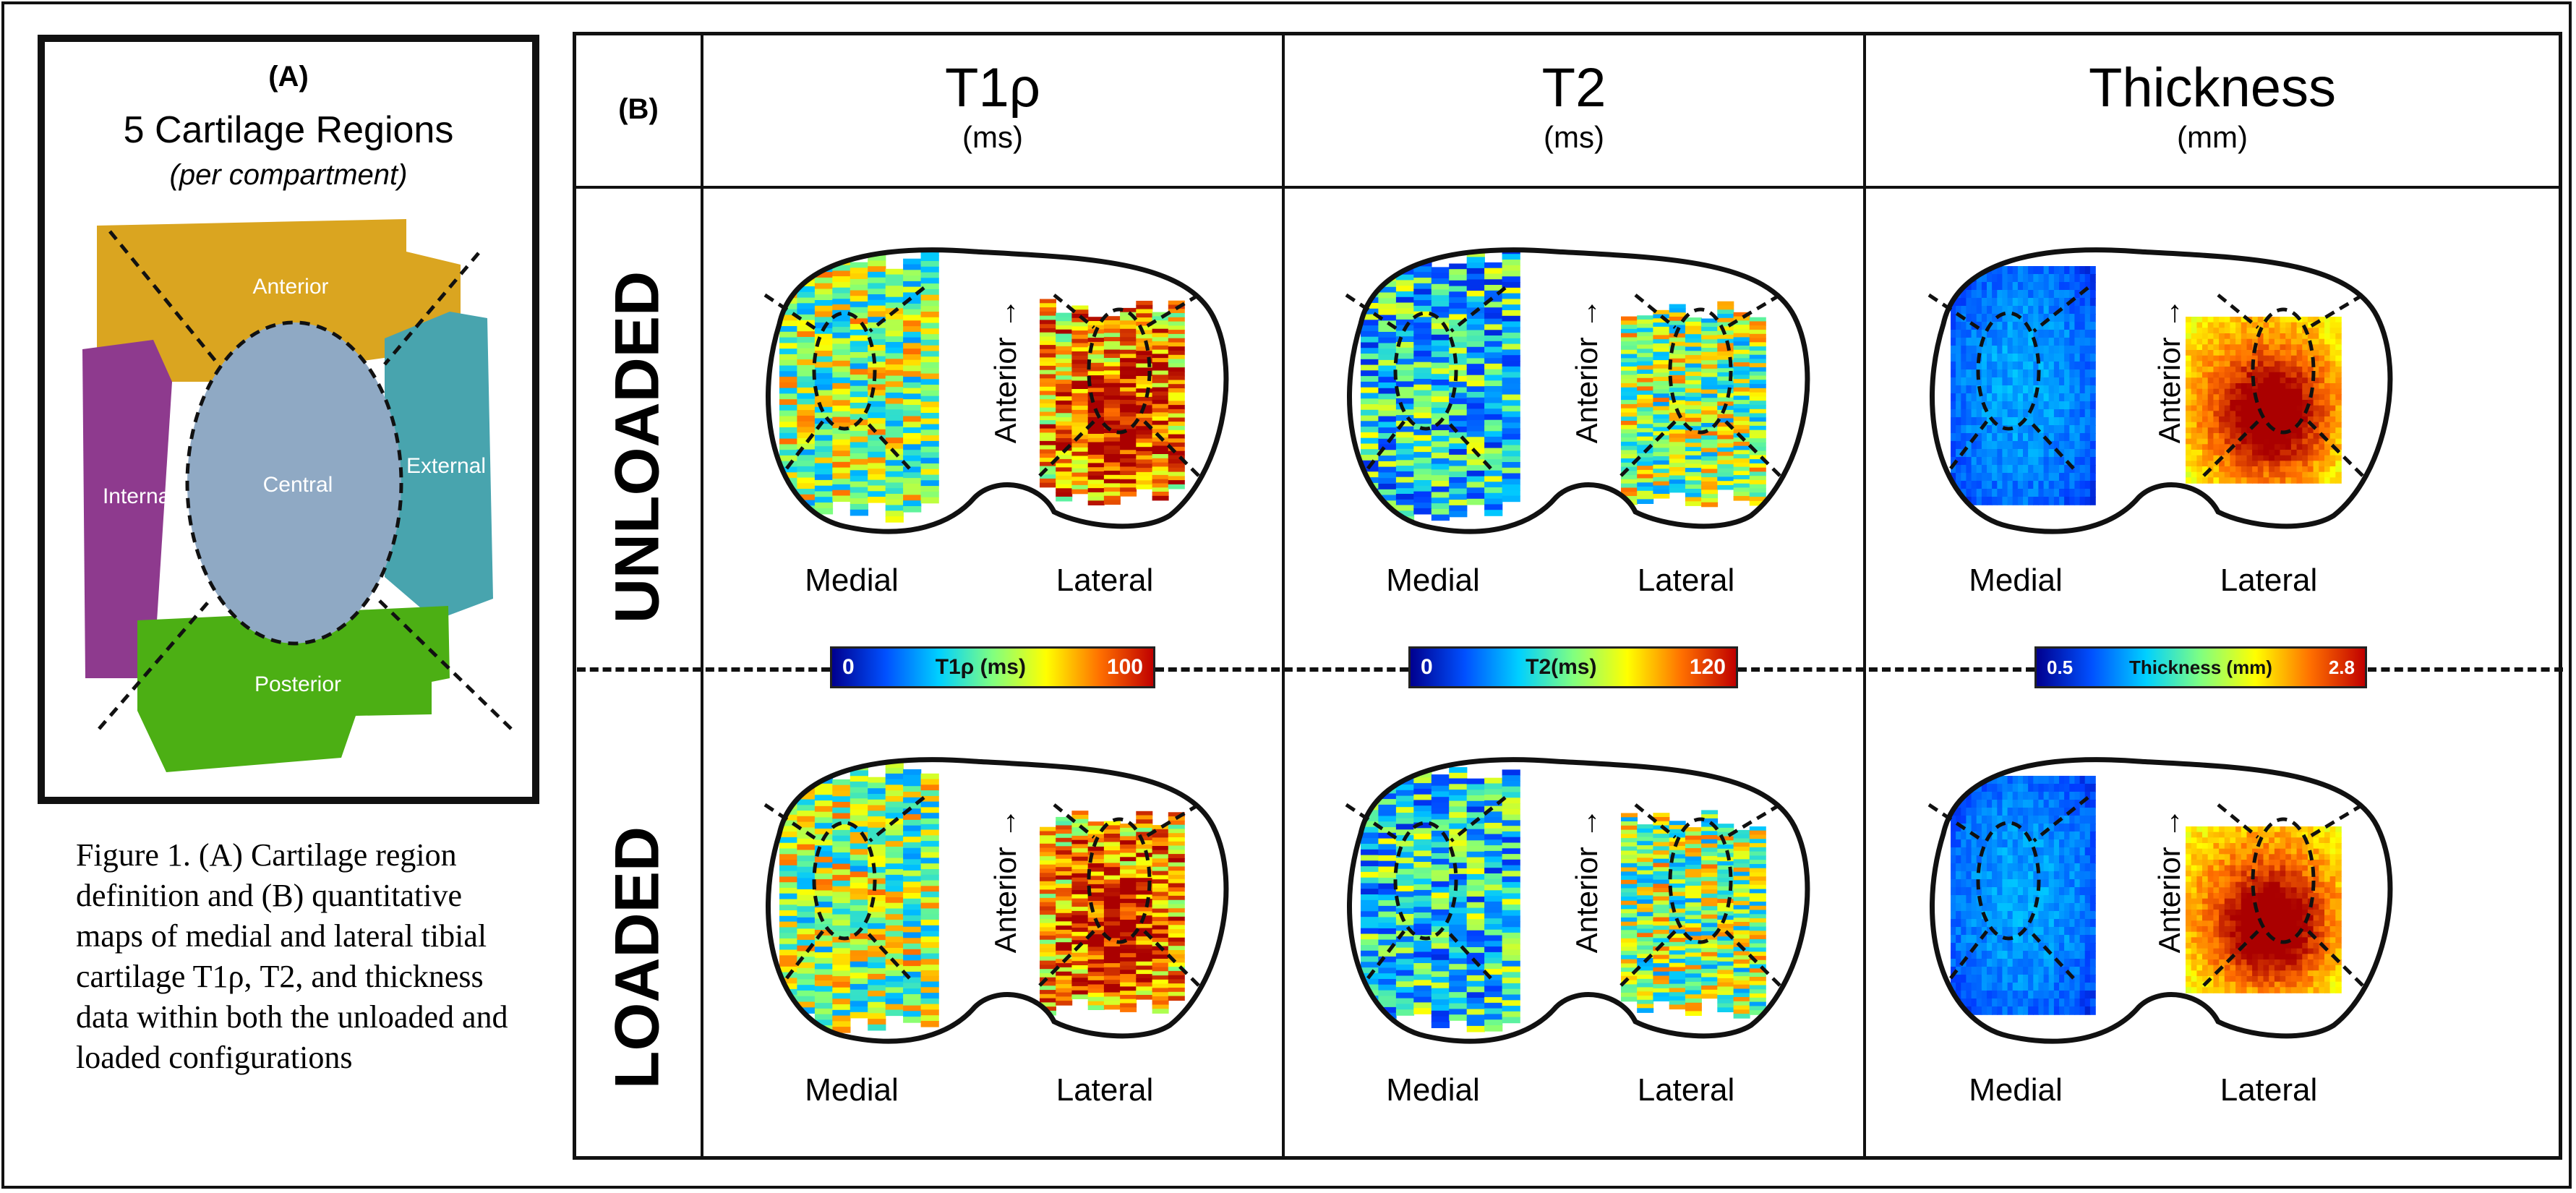  I want to click on region-anterior, so click(279, 300).